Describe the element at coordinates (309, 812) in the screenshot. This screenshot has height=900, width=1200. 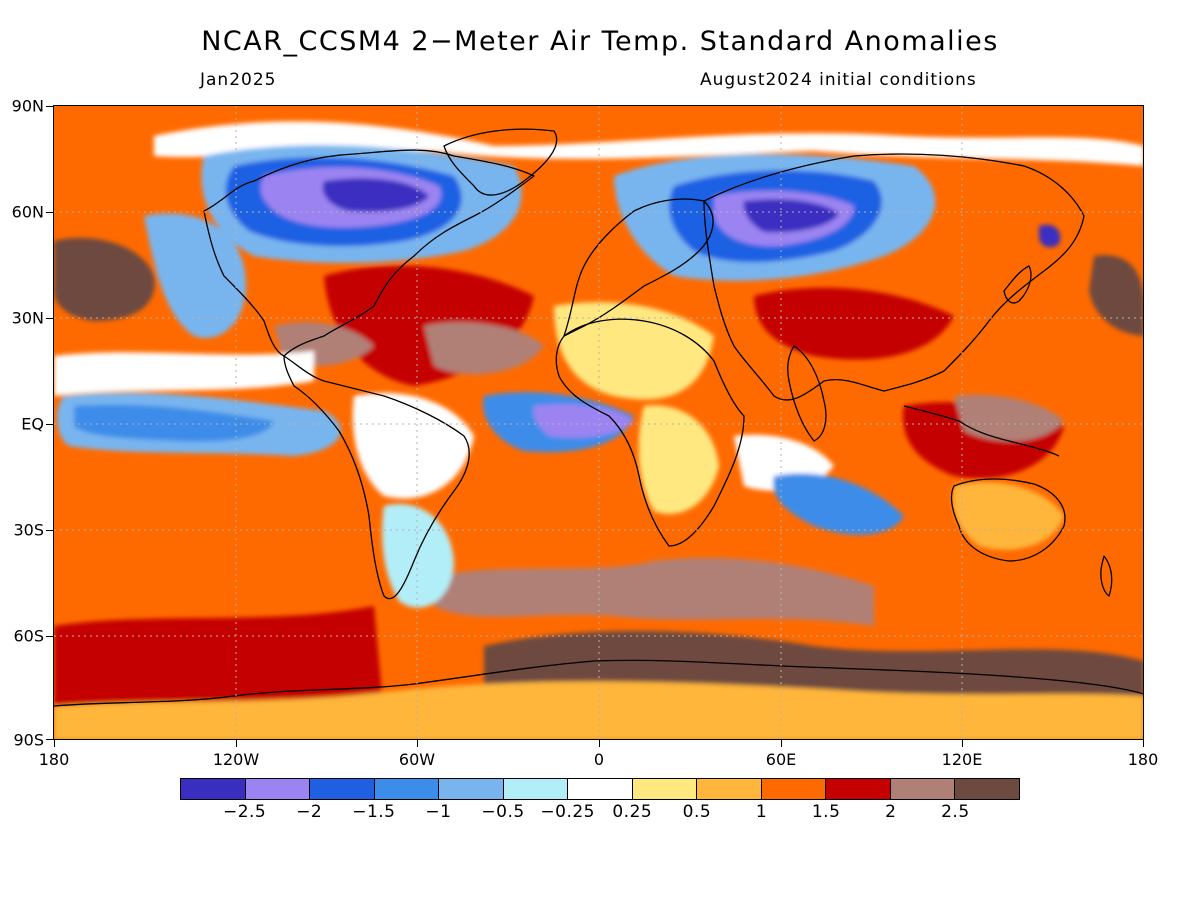
I see `legend-label: −2` at that location.